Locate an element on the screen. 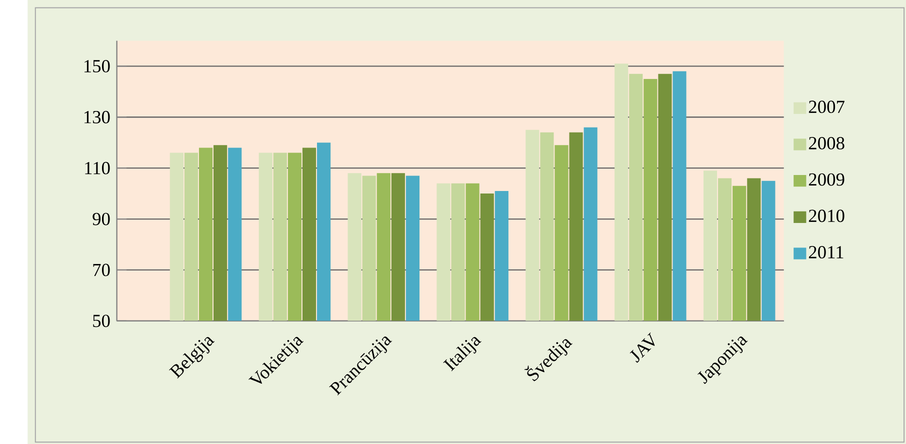 This screenshot has height=444, width=906. legend-label: 2009 is located at coordinates (826, 179).